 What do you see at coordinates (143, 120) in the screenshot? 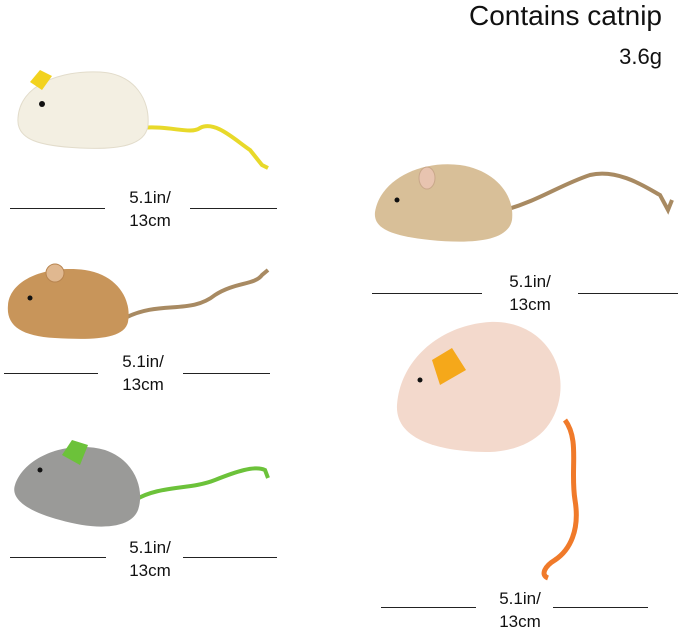
I see `white-mouse-toy` at bounding box center [143, 120].